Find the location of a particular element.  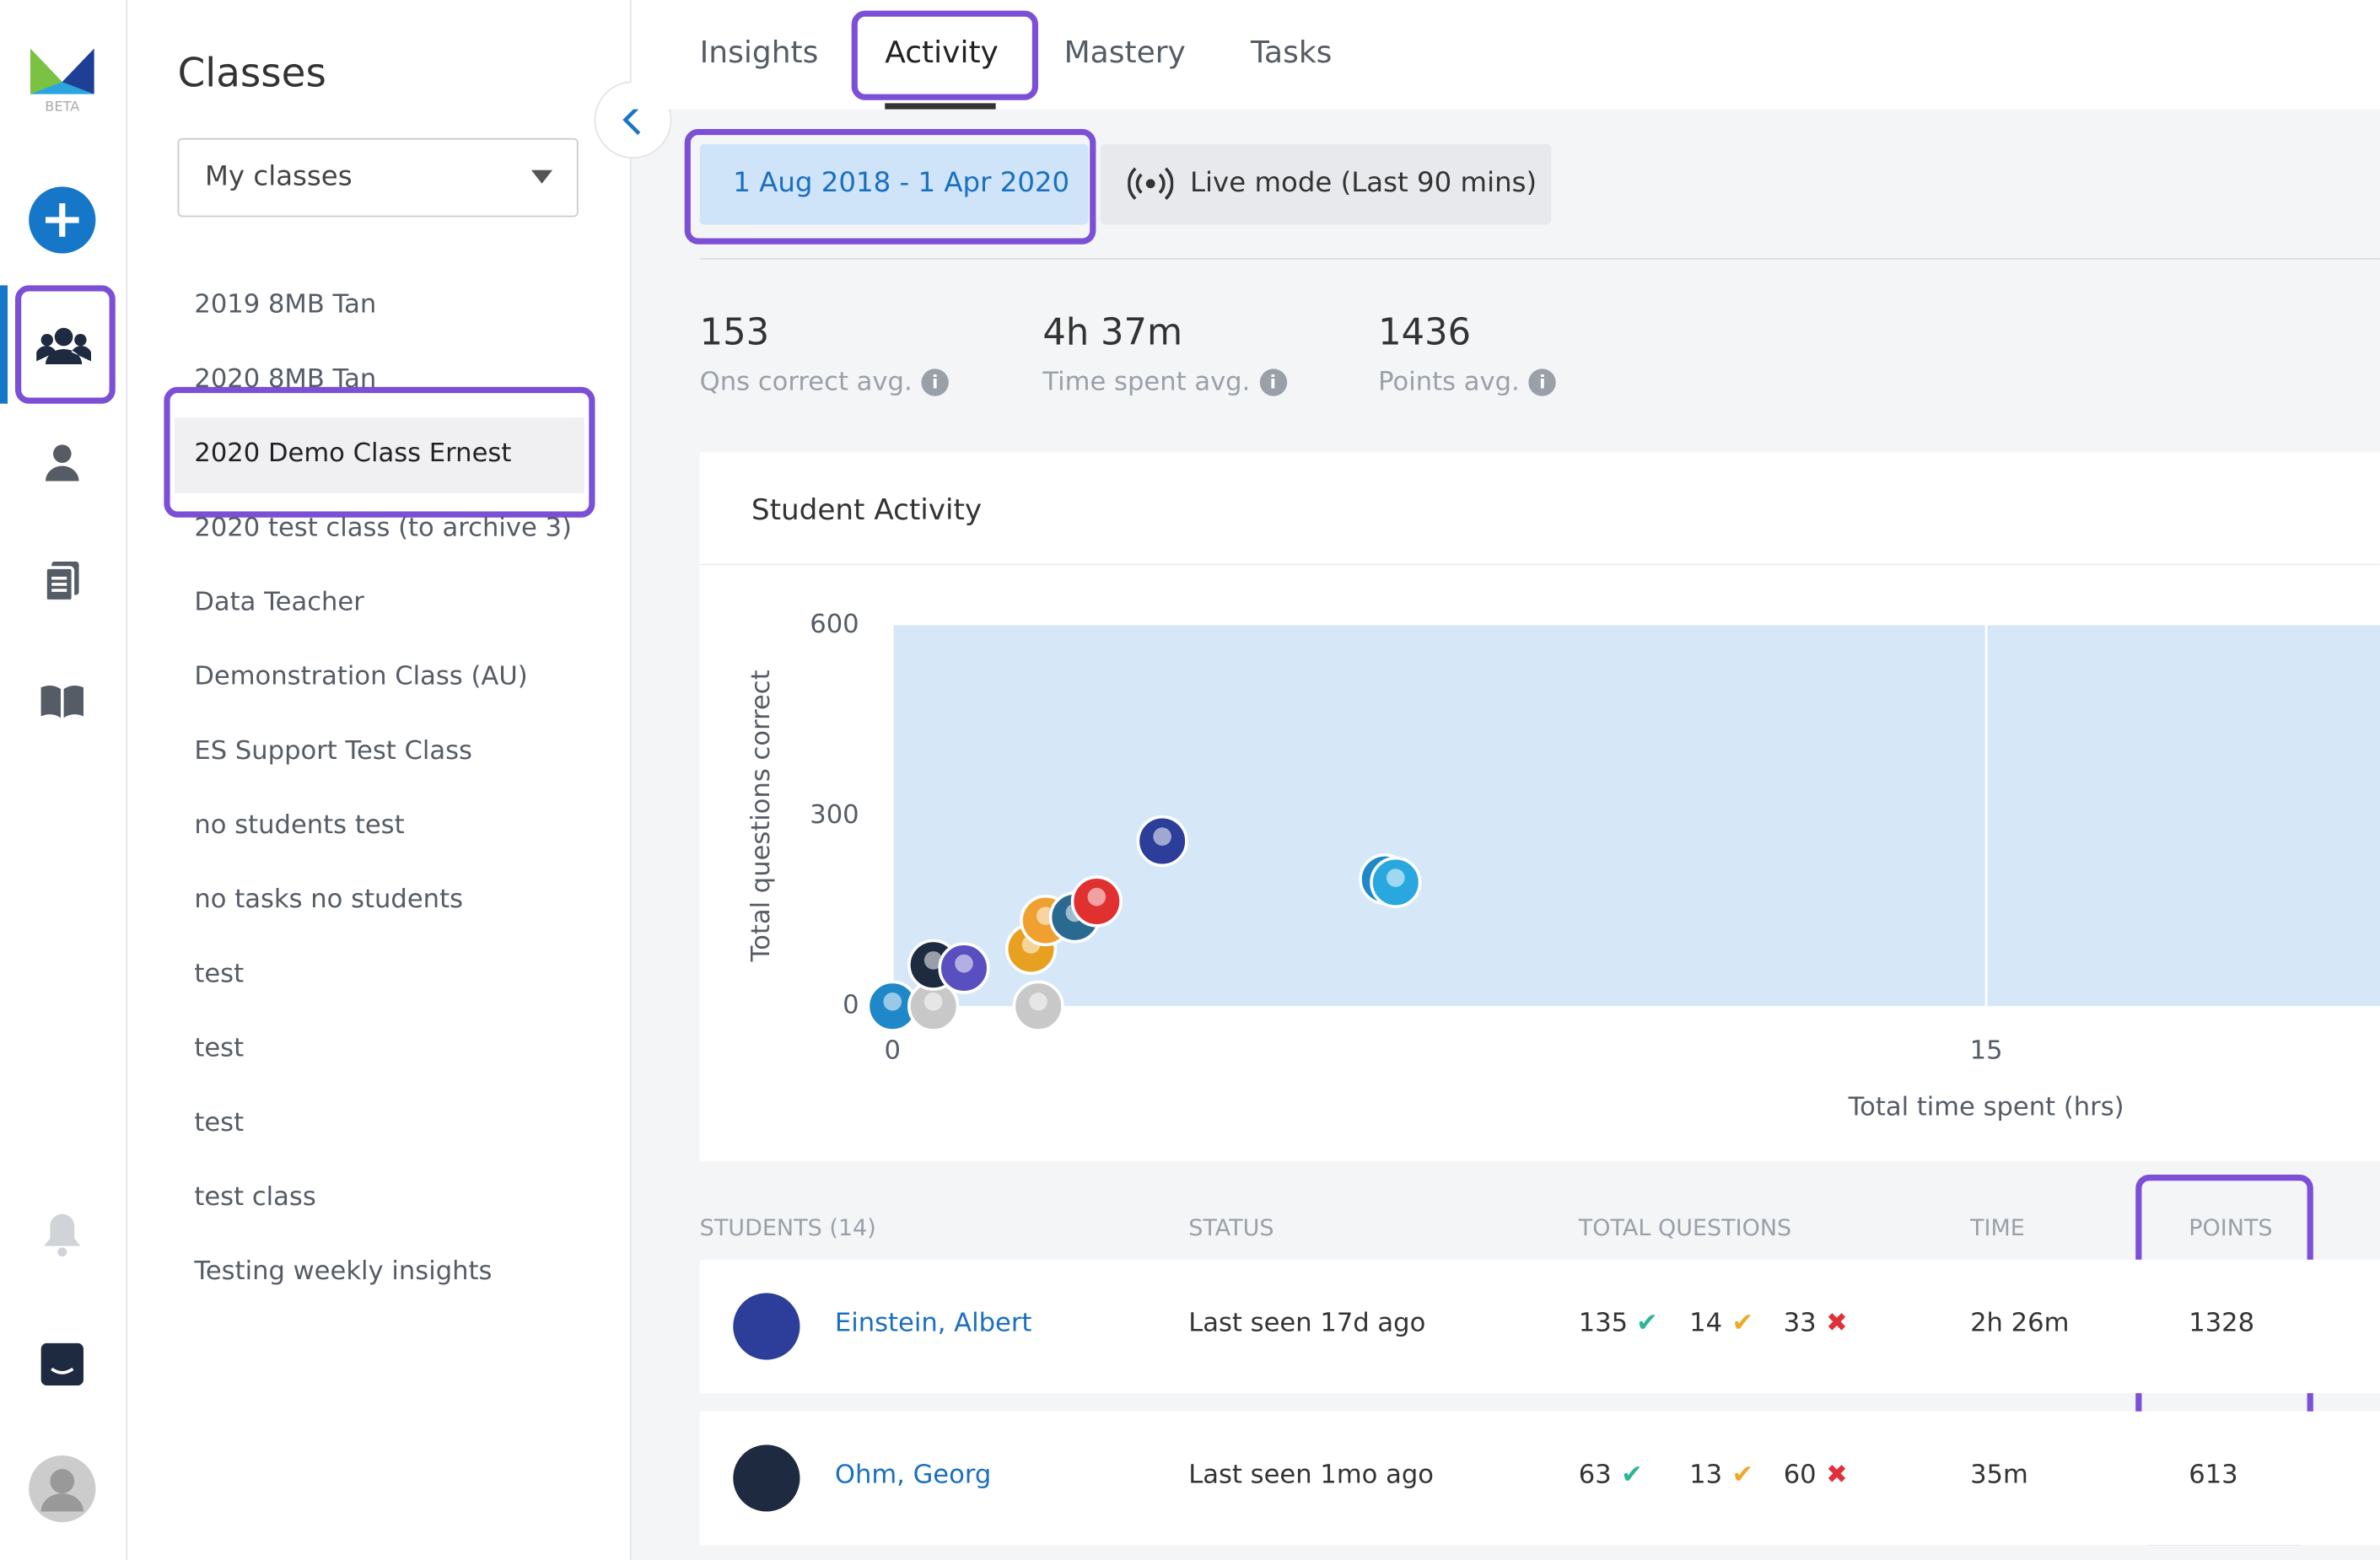

class-item: Testing weekly insights is located at coordinates (343, 1272).